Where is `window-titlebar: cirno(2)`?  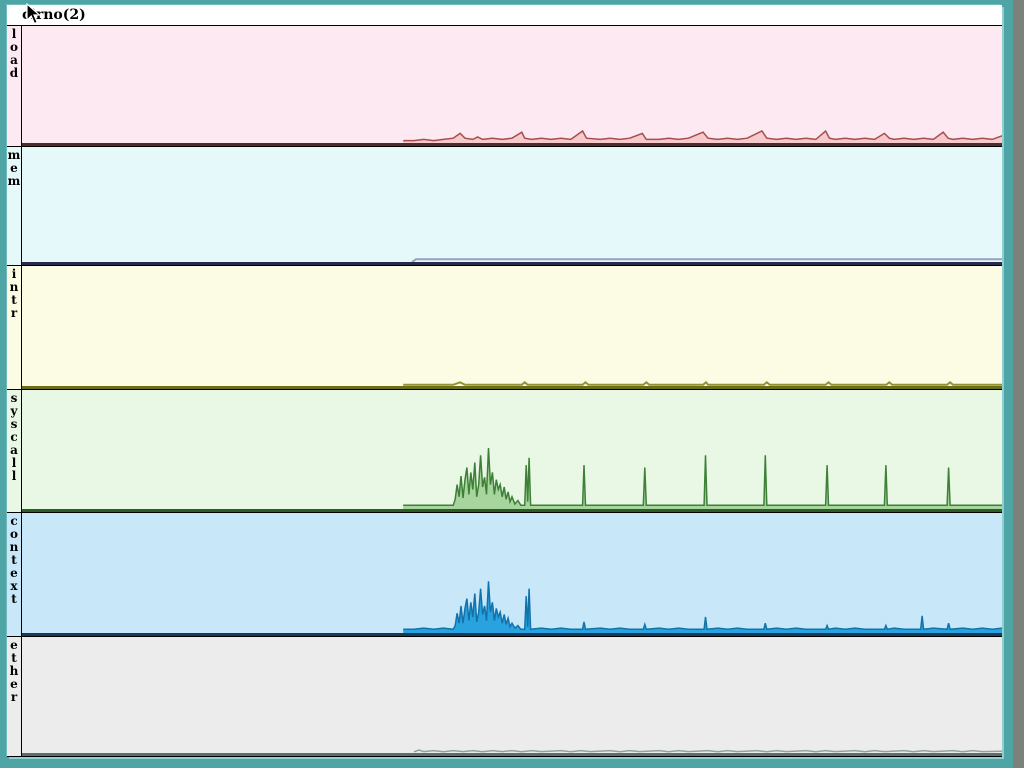 window-titlebar: cirno(2) is located at coordinates (504, 15).